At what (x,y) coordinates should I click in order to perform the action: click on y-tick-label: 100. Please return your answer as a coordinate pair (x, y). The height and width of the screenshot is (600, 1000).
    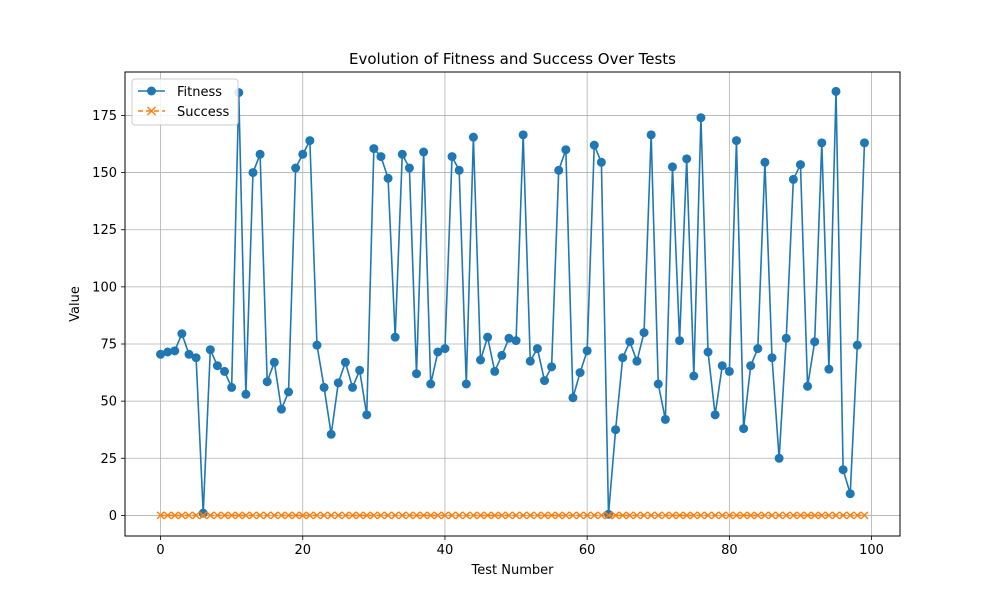
    Looking at the image, I should click on (104, 287).